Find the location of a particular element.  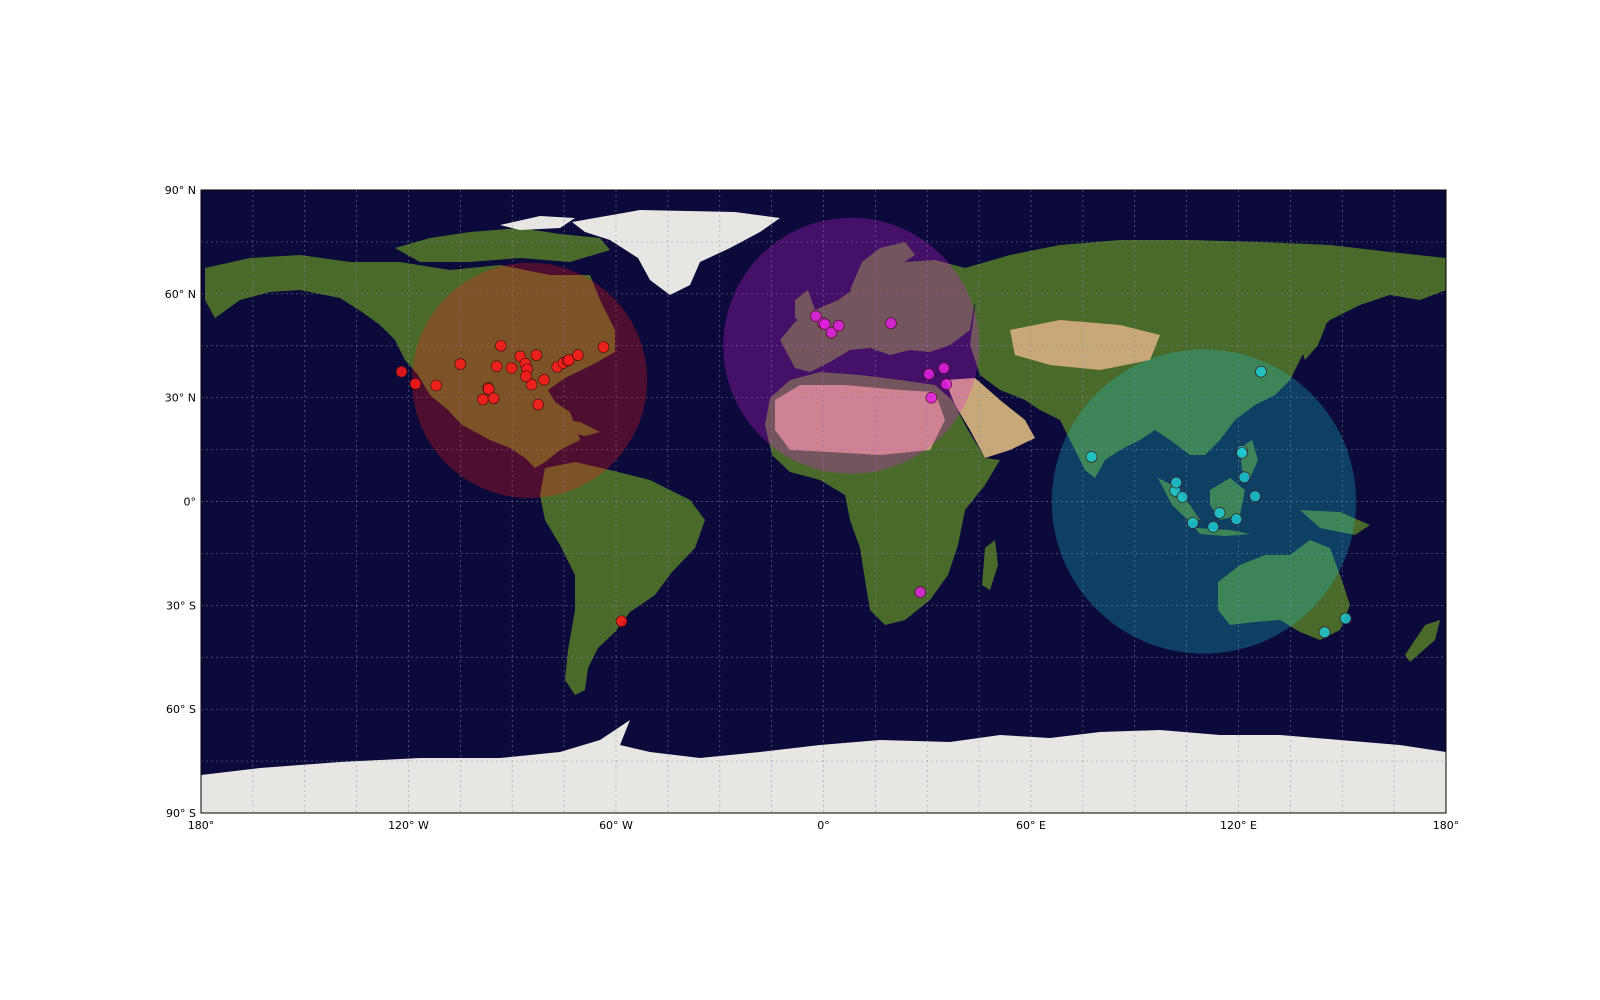

latitude-tick-label: 60° S is located at coordinates (181, 709).